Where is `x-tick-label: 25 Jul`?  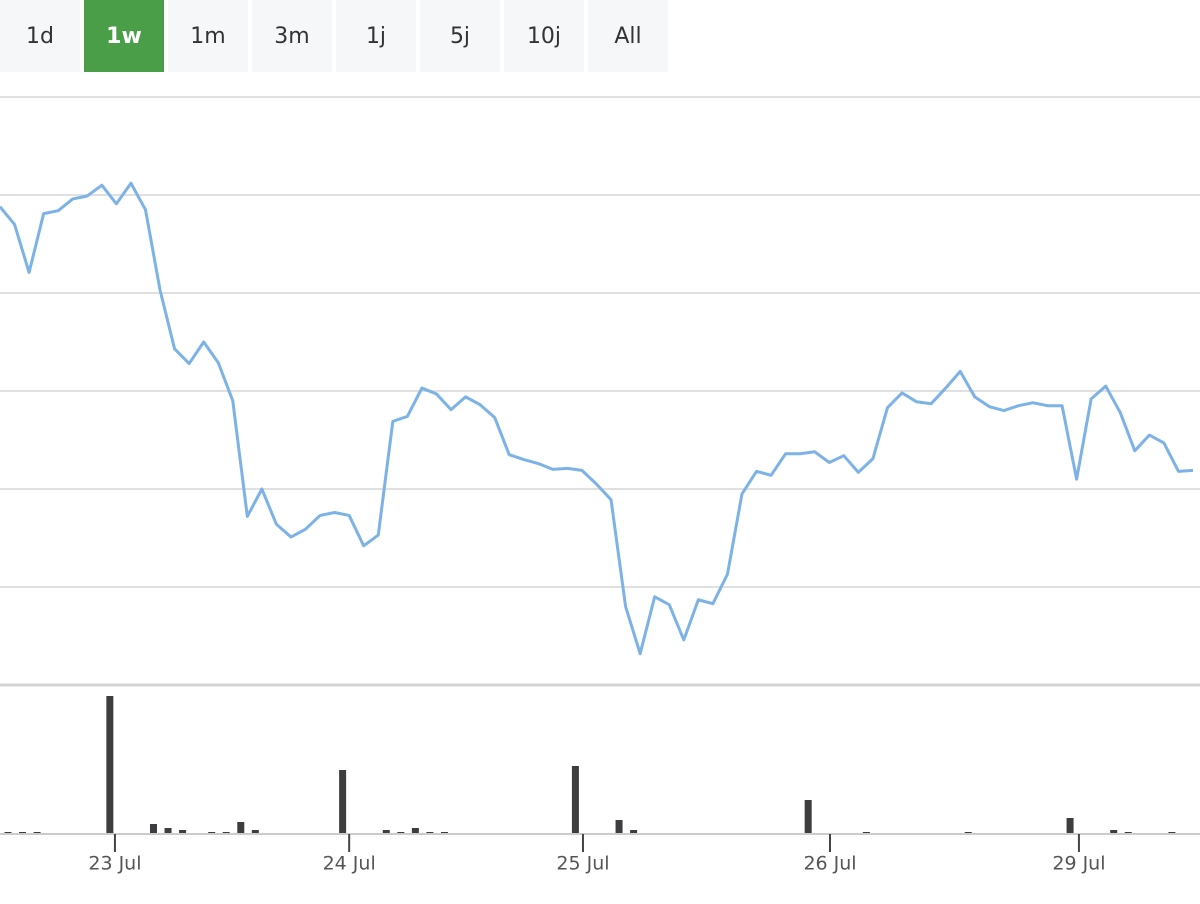 x-tick-label: 25 Jul is located at coordinates (582, 864).